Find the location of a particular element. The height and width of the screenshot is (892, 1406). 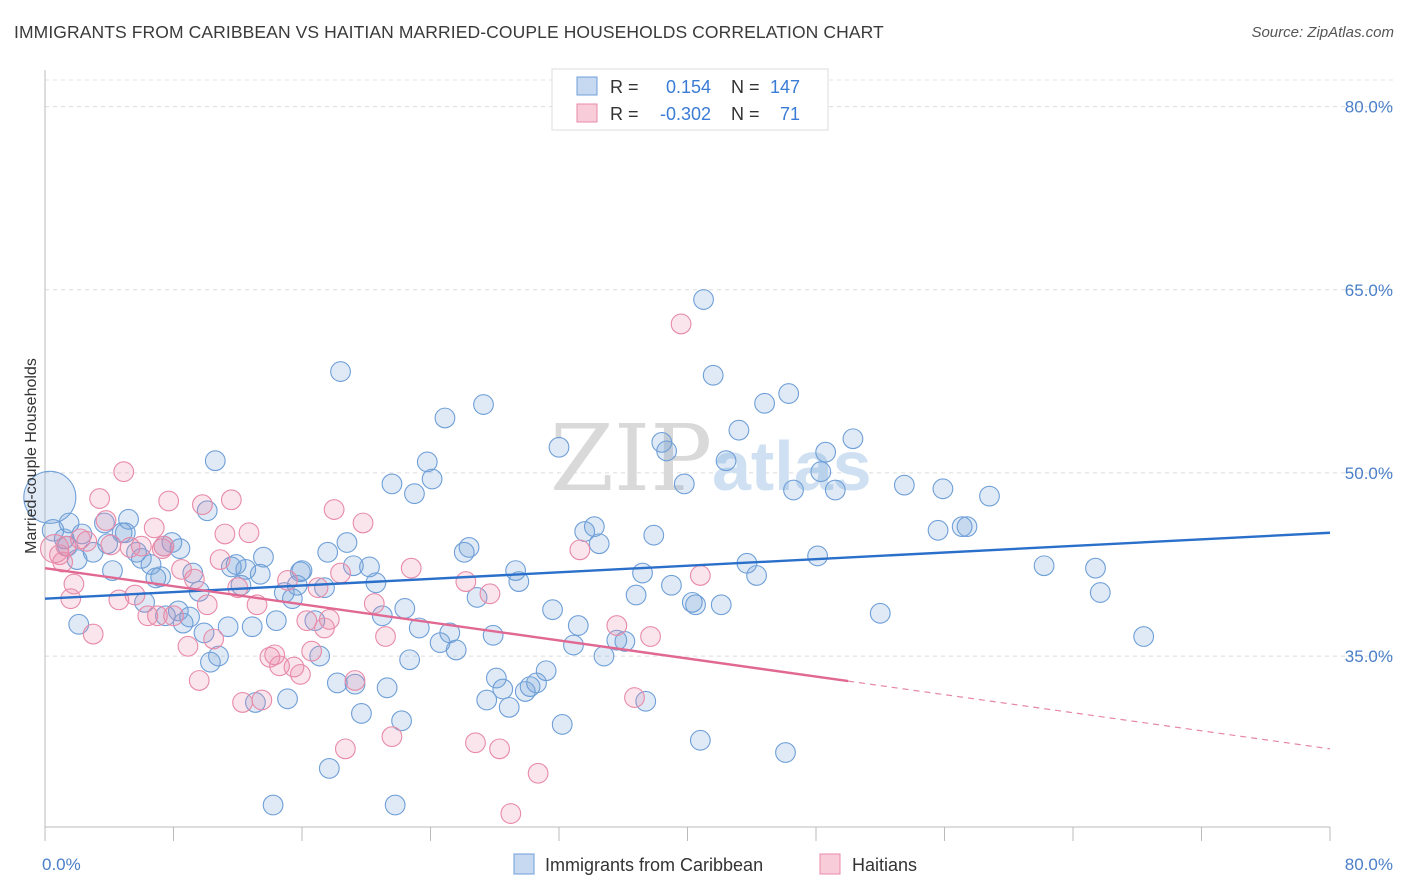

stats-legend: R = 0.154 N = 147 R = -0.302 N = 71 is located at coordinates (690, 99).